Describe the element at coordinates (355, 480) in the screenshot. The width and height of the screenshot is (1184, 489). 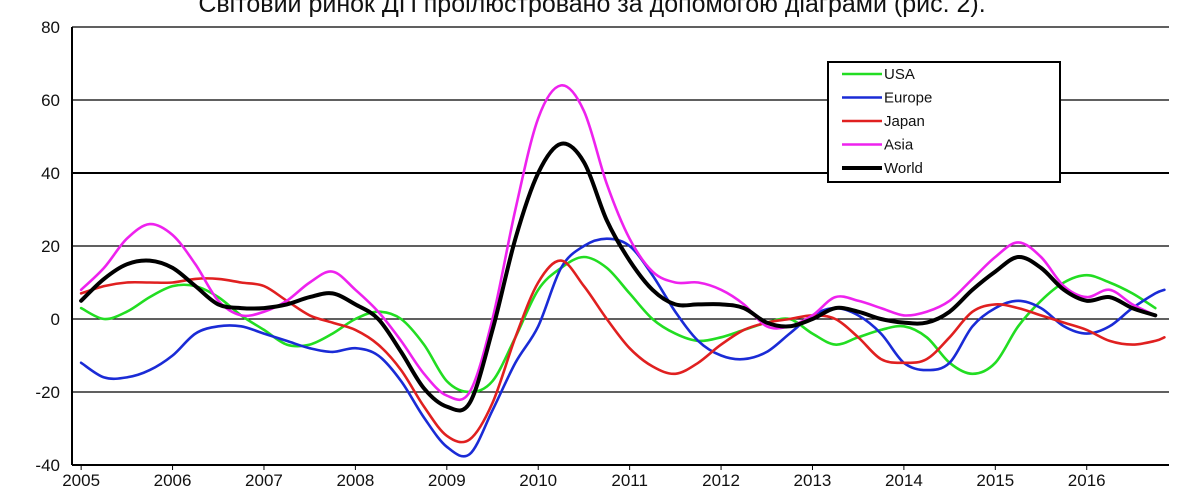
I see `x-tick-label-2008: 2008` at that location.